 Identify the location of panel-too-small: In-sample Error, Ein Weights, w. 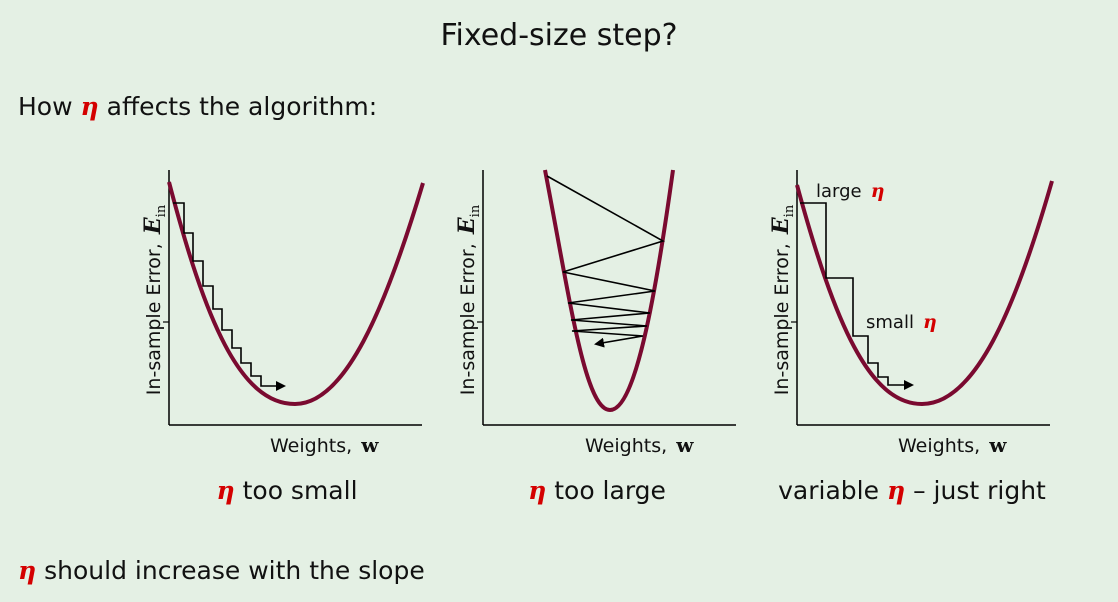
(282, 313).